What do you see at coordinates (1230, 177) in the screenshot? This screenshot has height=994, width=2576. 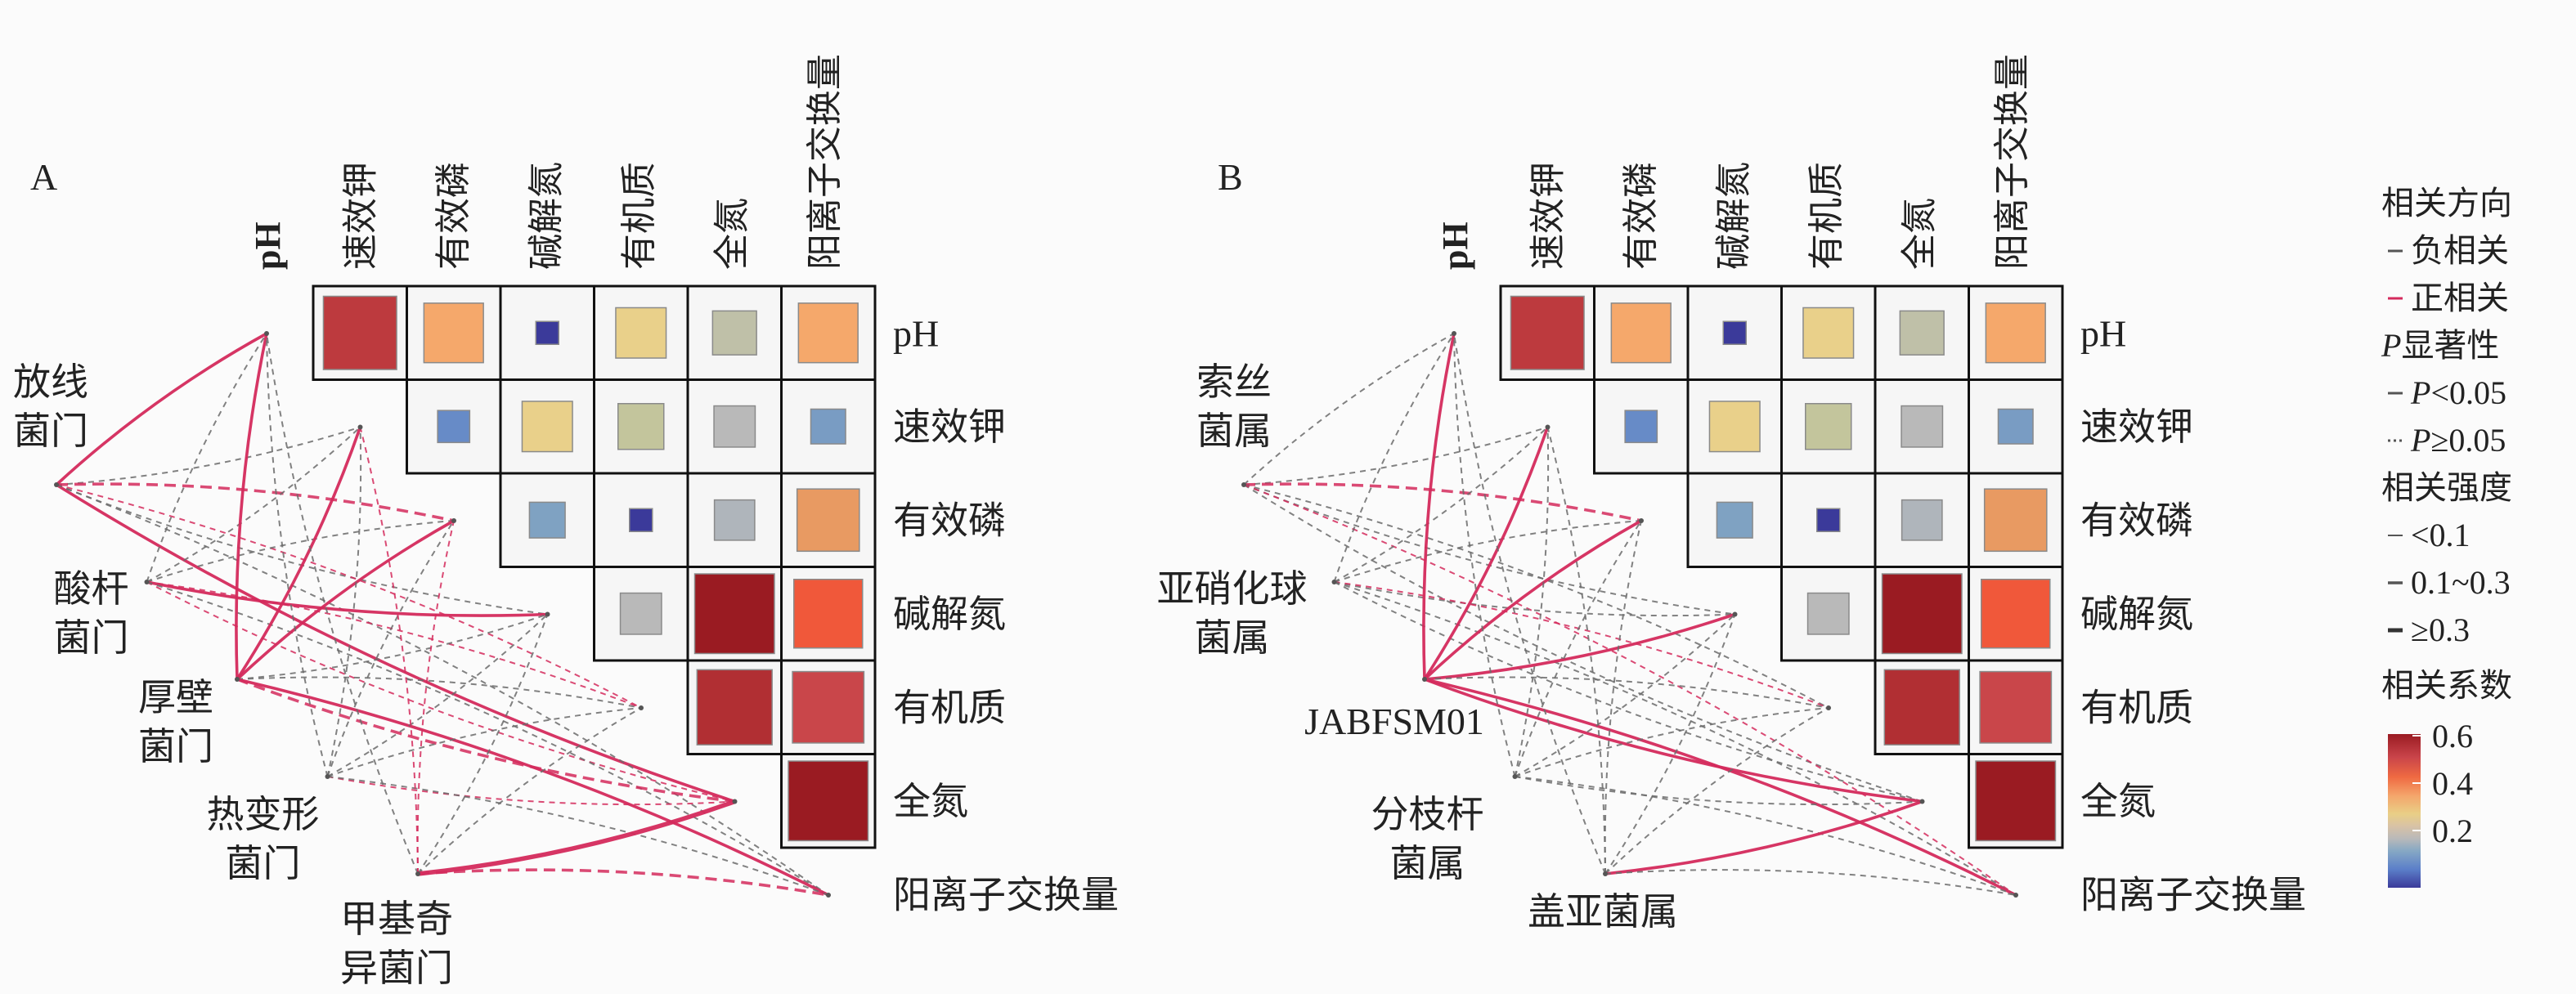 I see `panel-letter: B` at bounding box center [1230, 177].